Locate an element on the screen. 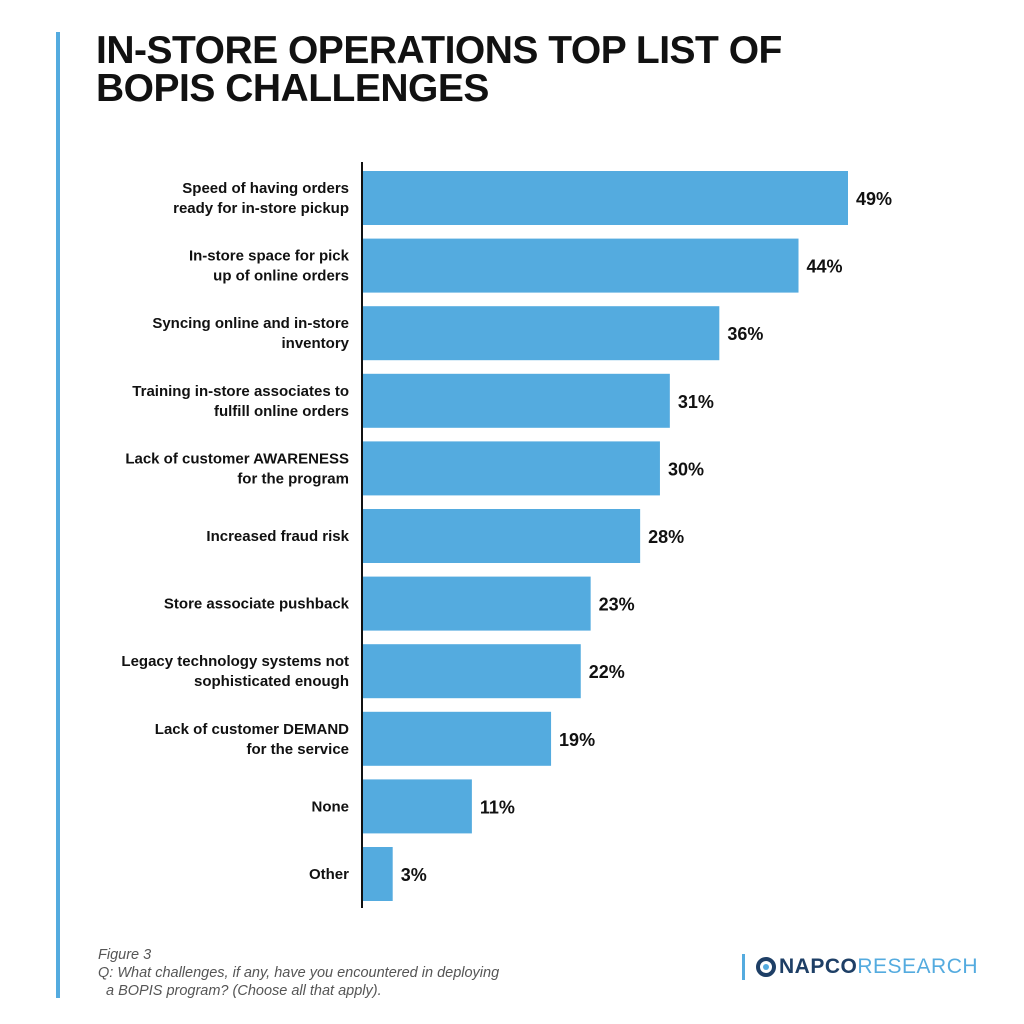 Image resolution: width=1024 pixels, height=1024 pixels. value-label-6: 23% is located at coordinates (617, 605).